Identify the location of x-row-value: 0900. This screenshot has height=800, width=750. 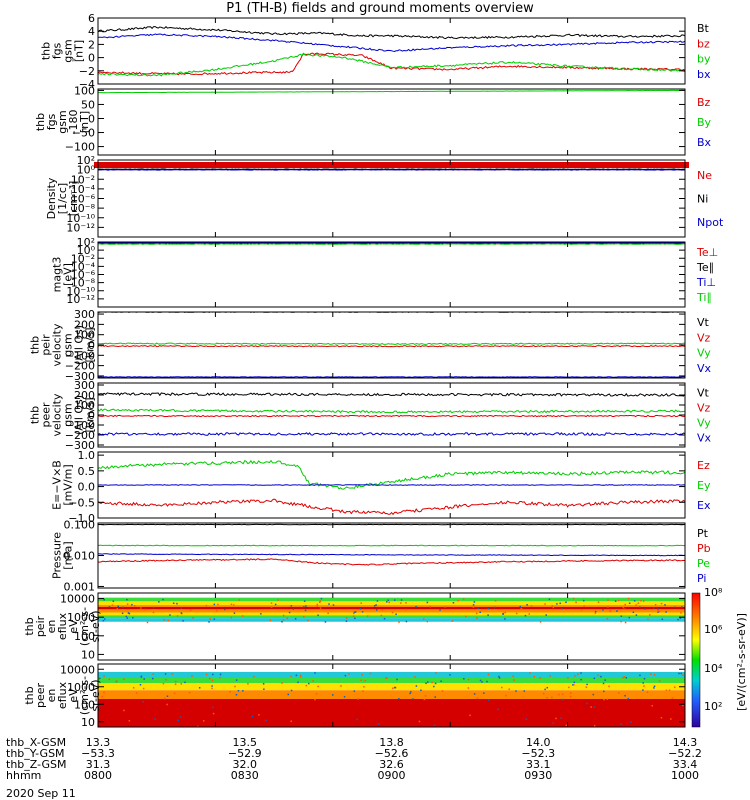
(392, 775).